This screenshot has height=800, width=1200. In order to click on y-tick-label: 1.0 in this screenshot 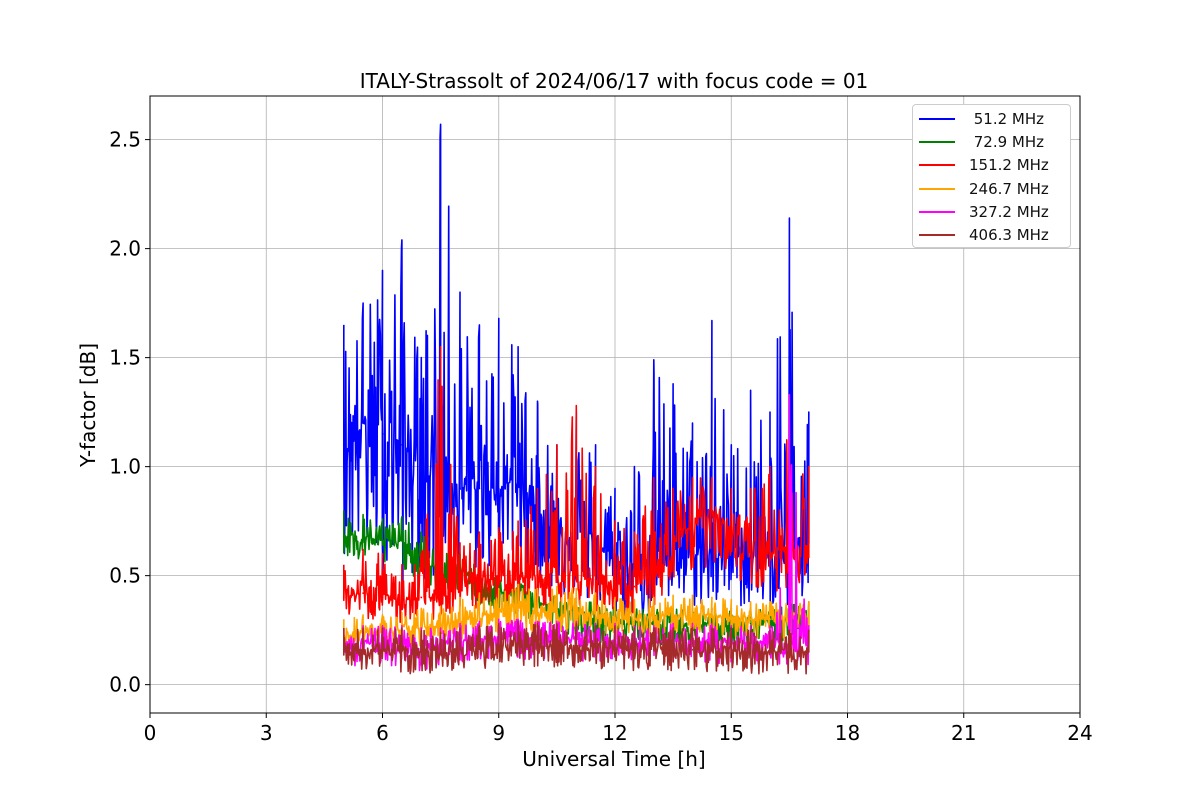, I will do `click(125, 467)`.